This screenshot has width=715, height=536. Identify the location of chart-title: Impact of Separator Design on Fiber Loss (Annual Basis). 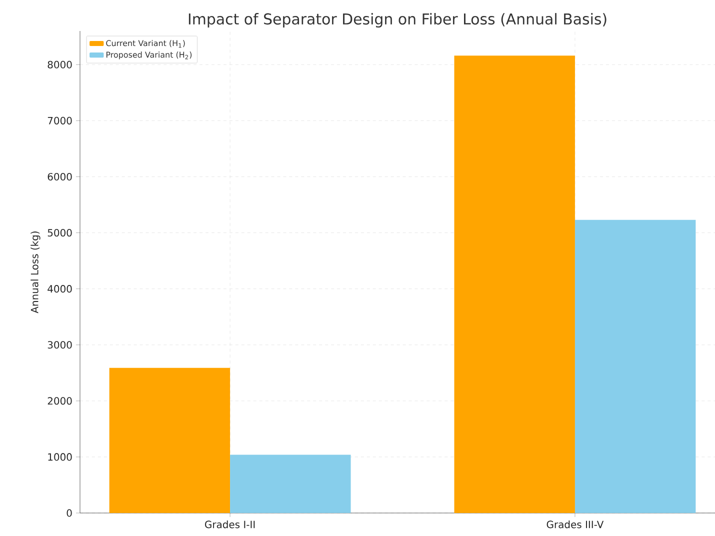
(397, 20).